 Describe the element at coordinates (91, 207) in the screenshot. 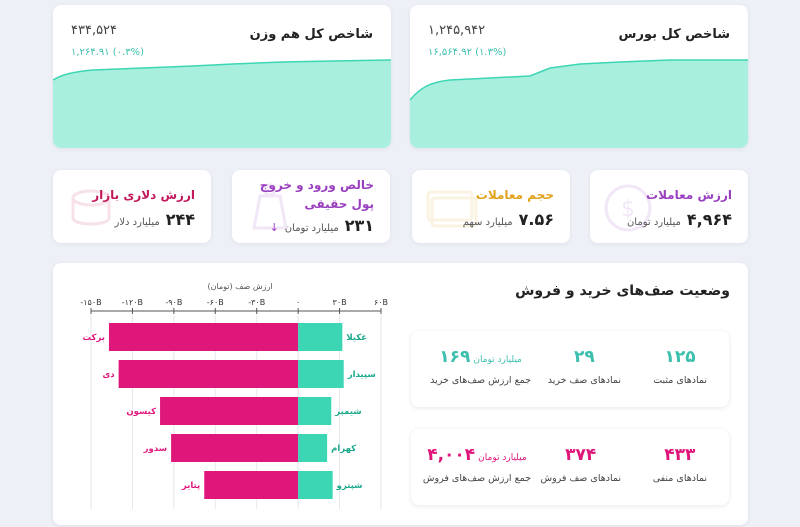

I see `coins-icon` at that location.